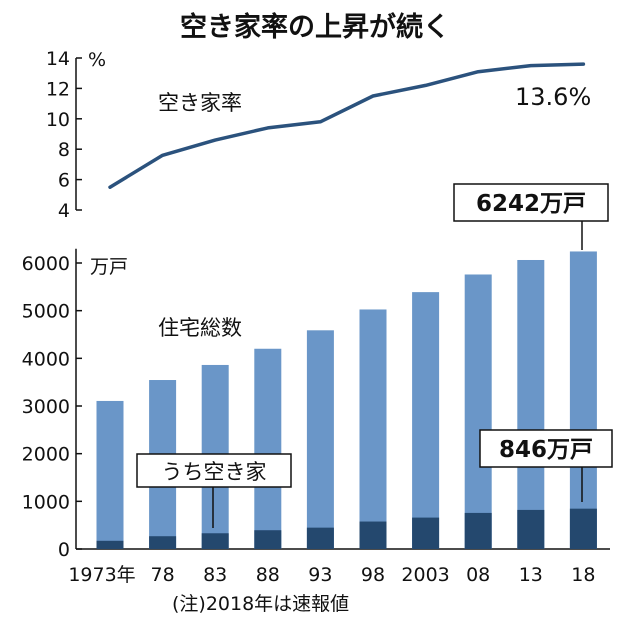 This screenshot has width=630, height=630. What do you see at coordinates (110, 544) in the screenshot?
I see `bar-vacant-1973` at bounding box center [110, 544].